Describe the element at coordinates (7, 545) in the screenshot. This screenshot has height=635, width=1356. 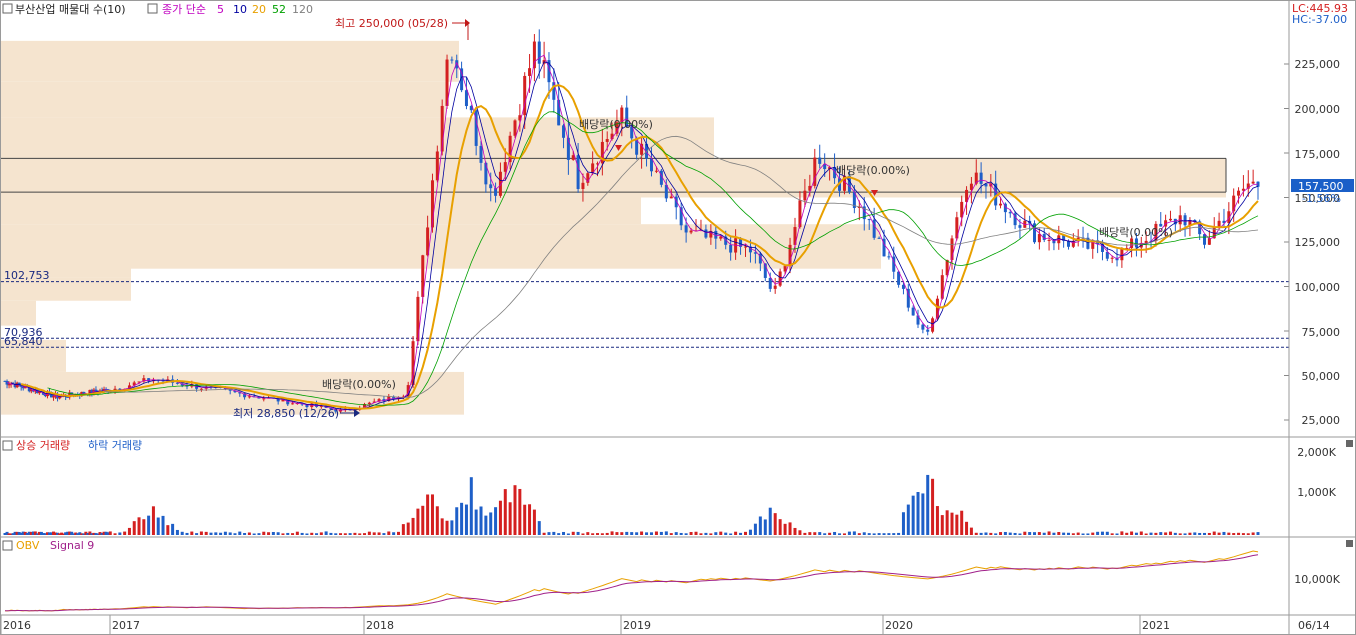
I see `obv-checkbox` at that location.